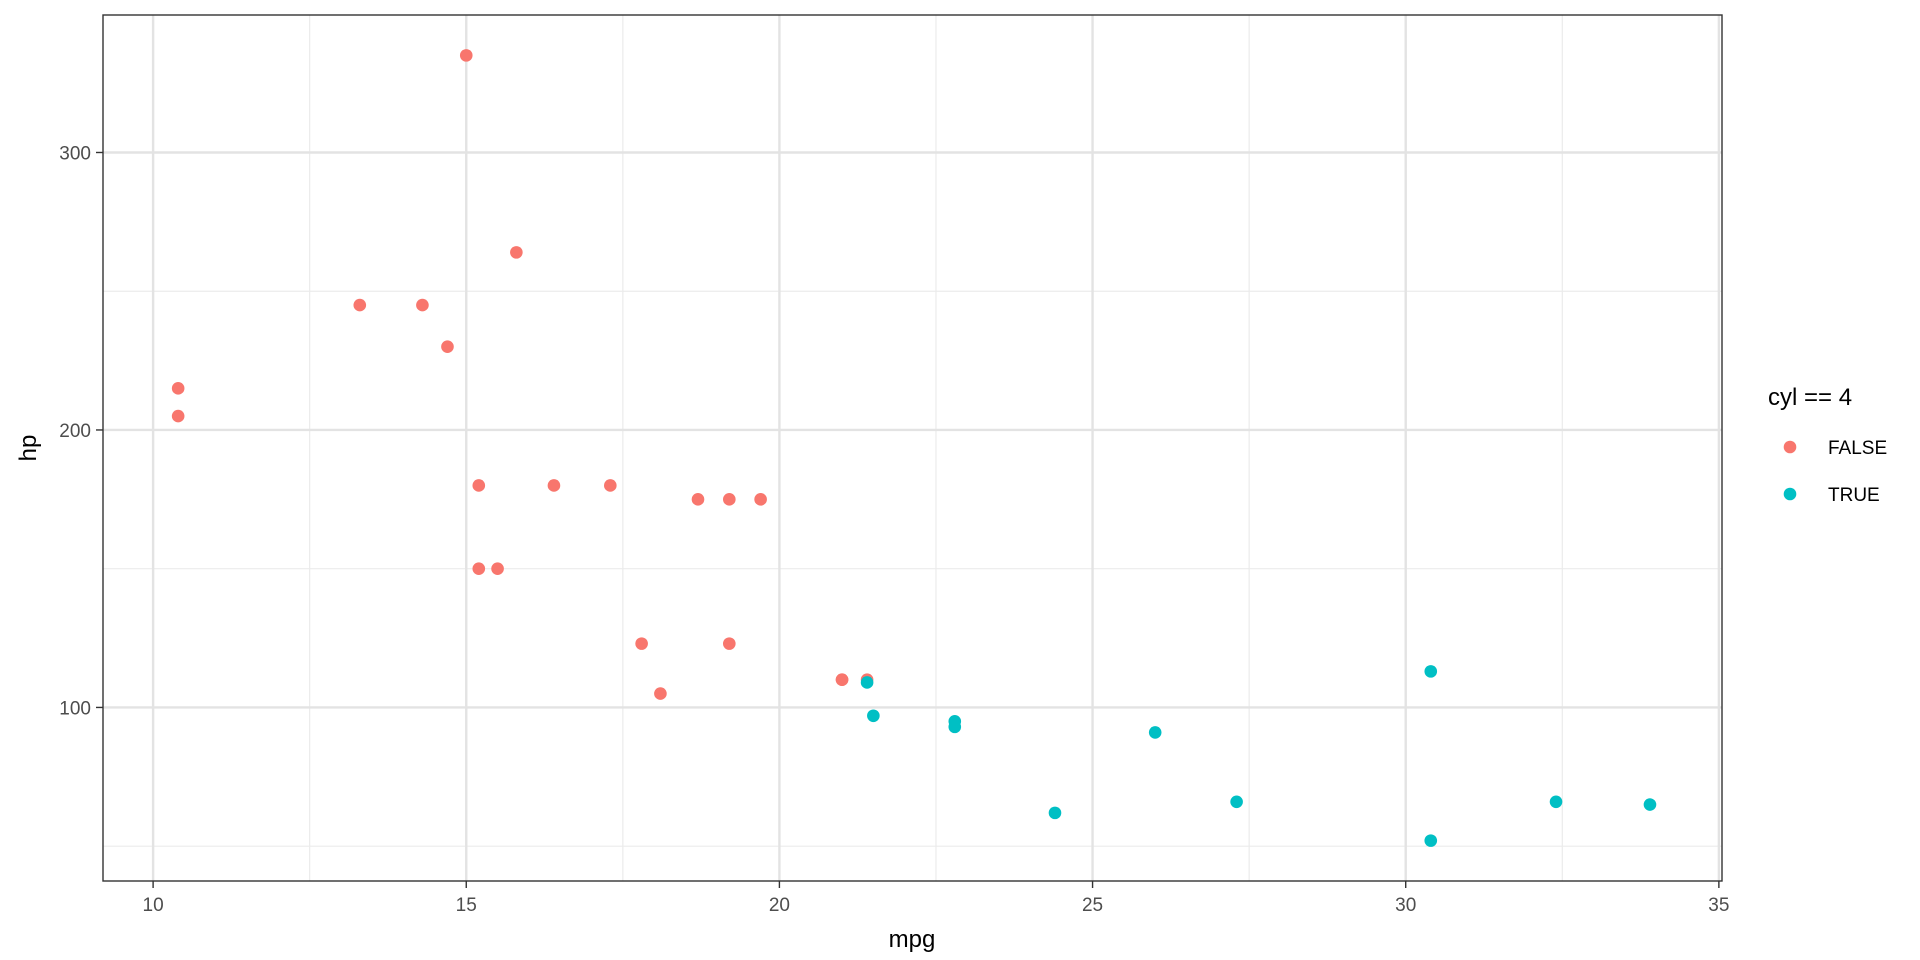  Describe the element at coordinates (1810, 397) in the screenshot. I see `legend-title: cyl == 4` at that location.